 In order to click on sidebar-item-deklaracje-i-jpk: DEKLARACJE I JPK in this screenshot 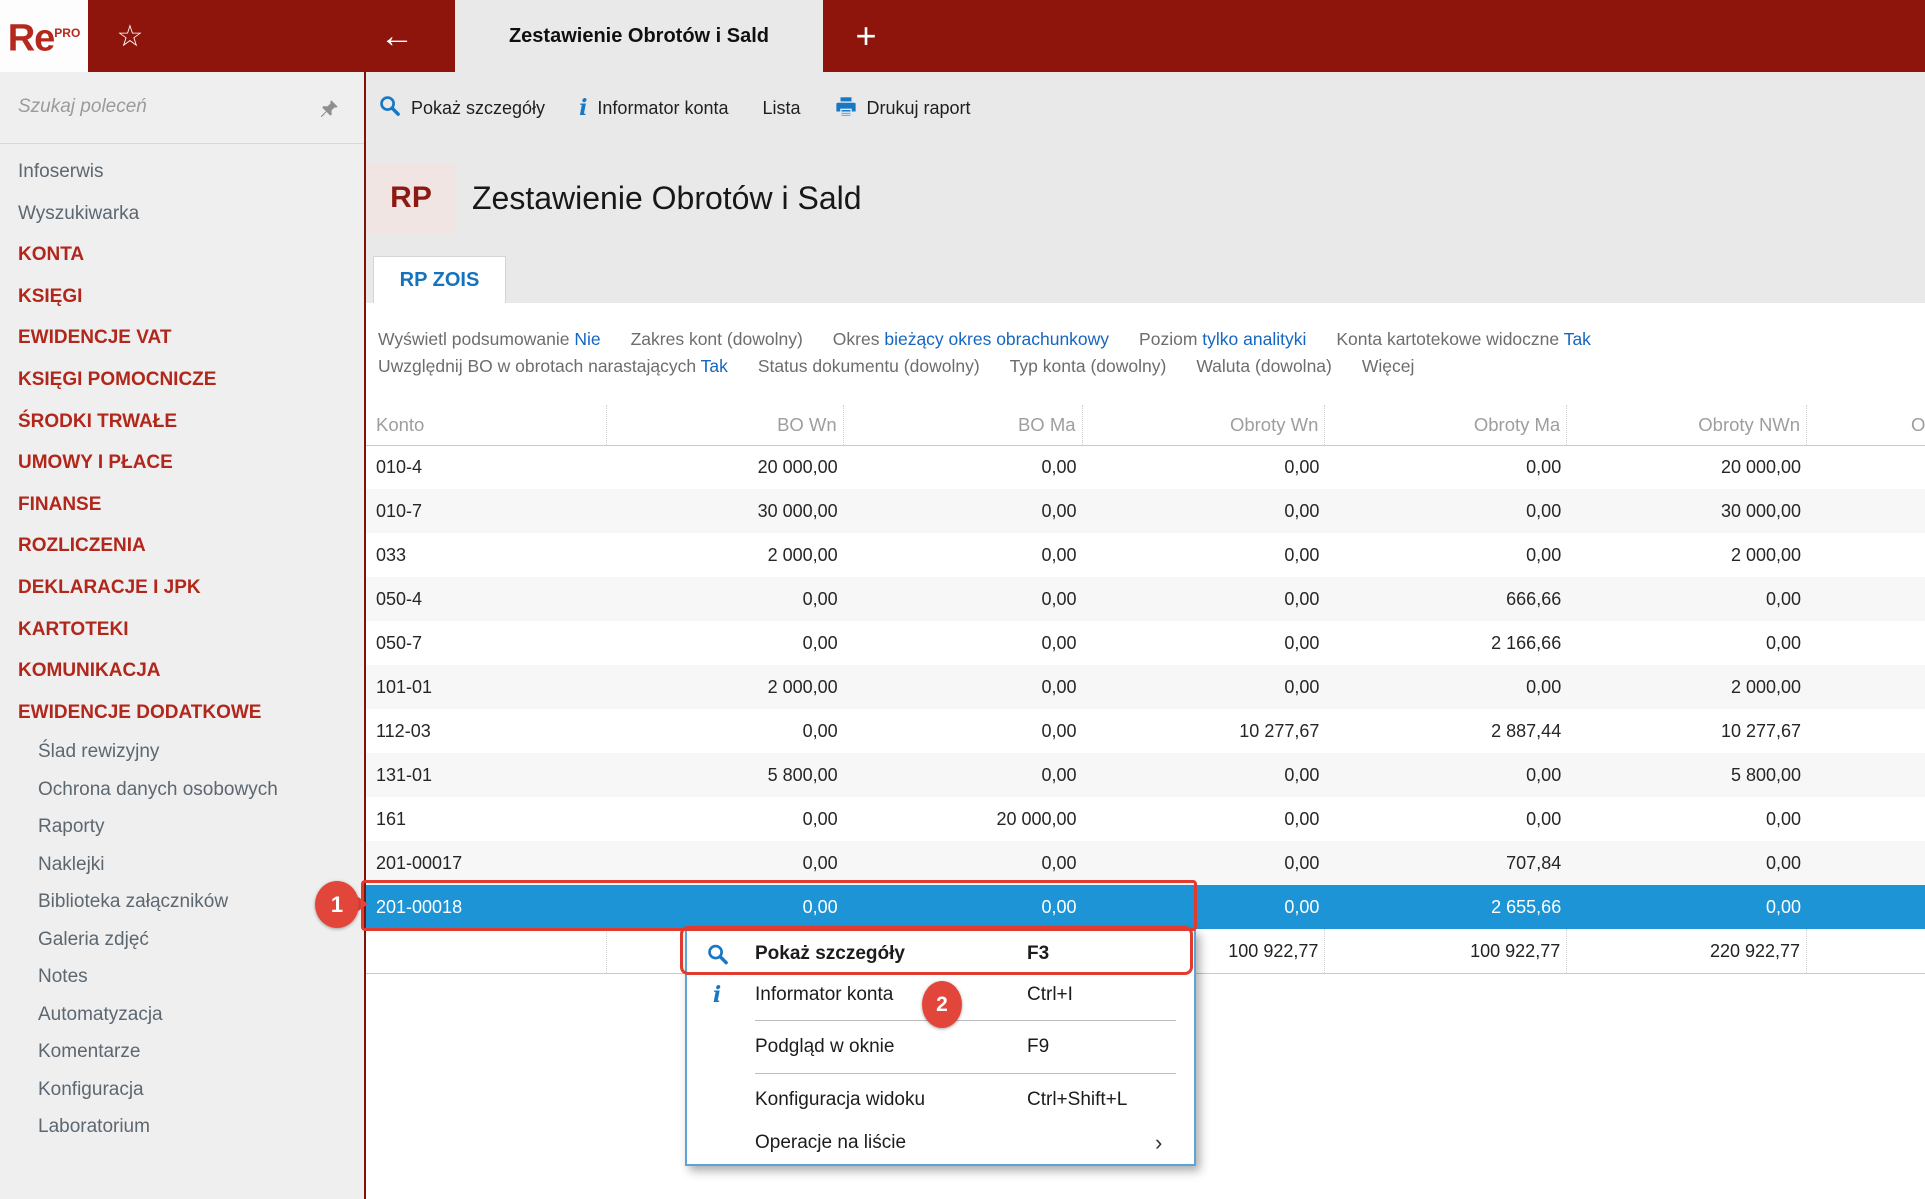, I will do `click(109, 587)`.